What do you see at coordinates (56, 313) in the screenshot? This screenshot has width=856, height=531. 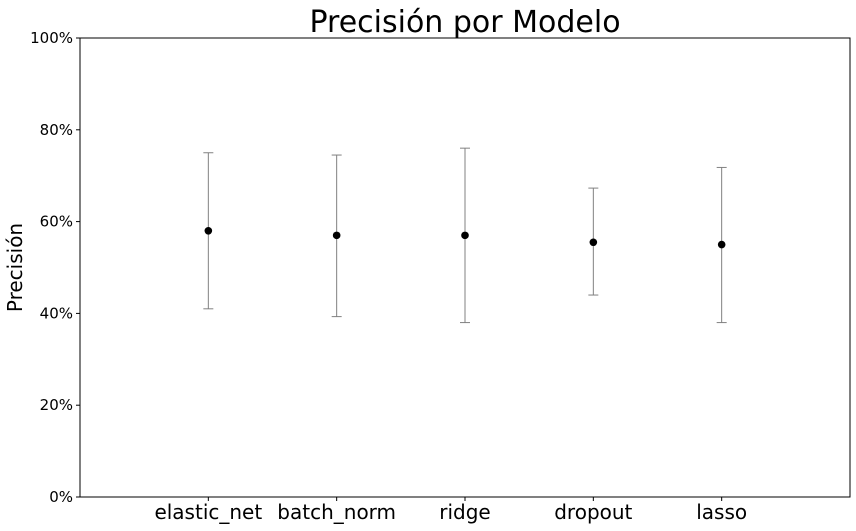 I see `y-tick-label: 40%` at bounding box center [56, 313].